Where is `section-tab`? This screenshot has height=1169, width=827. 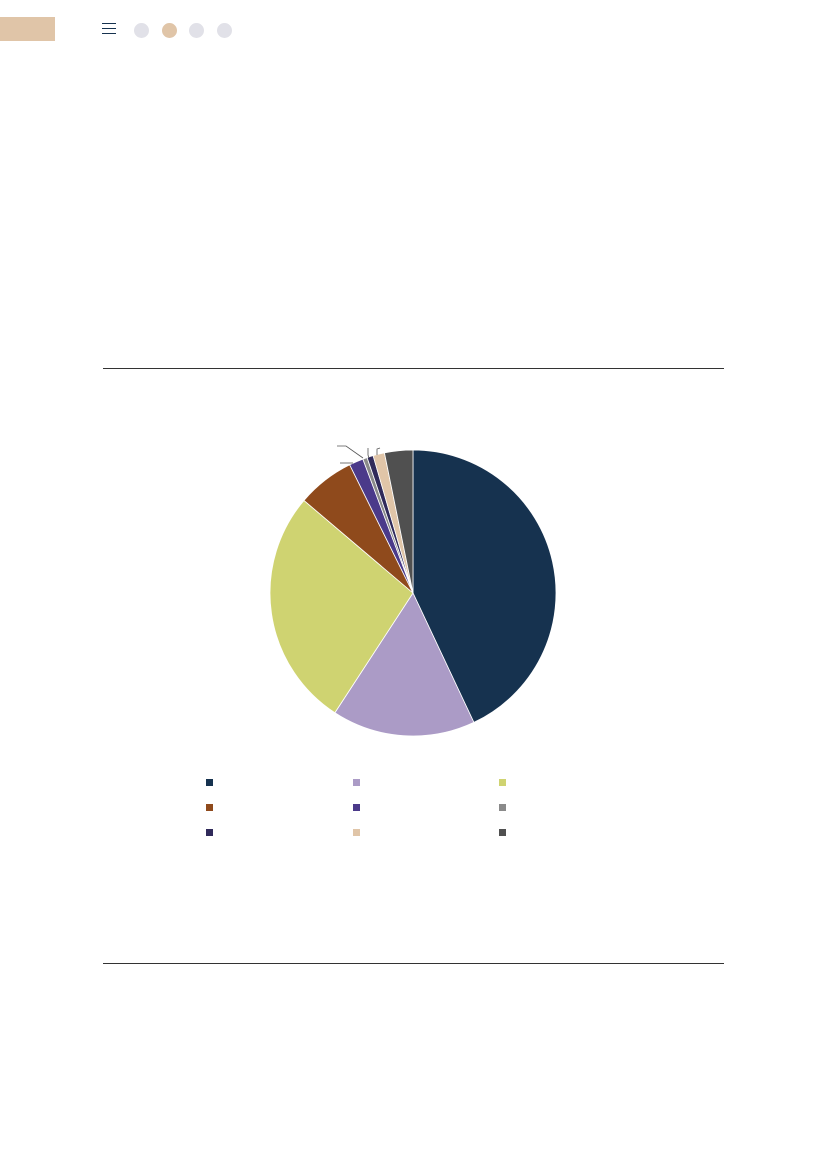
section-tab is located at coordinates (27, 29).